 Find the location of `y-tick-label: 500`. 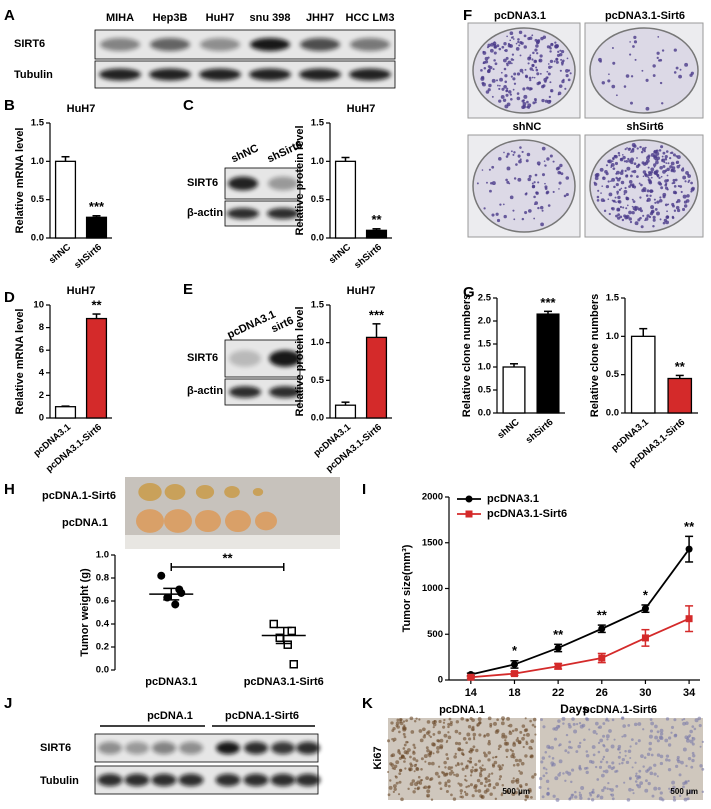

y-tick-label: 500 is located at coordinates (435, 634).